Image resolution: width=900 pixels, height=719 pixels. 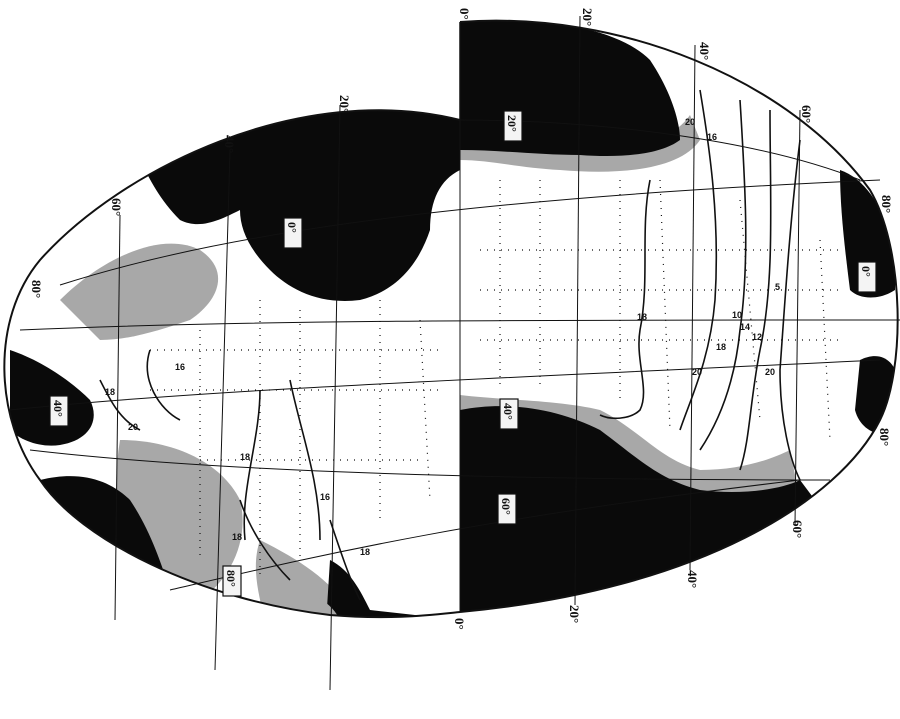 I want to click on latitude-label: 80°, so click(x=231, y=578).